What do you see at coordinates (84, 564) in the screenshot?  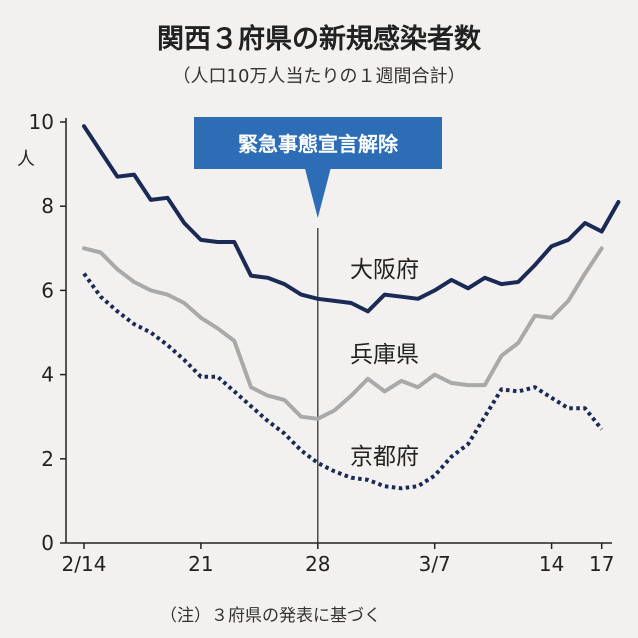 I see `x-tick-label: 2/14` at bounding box center [84, 564].